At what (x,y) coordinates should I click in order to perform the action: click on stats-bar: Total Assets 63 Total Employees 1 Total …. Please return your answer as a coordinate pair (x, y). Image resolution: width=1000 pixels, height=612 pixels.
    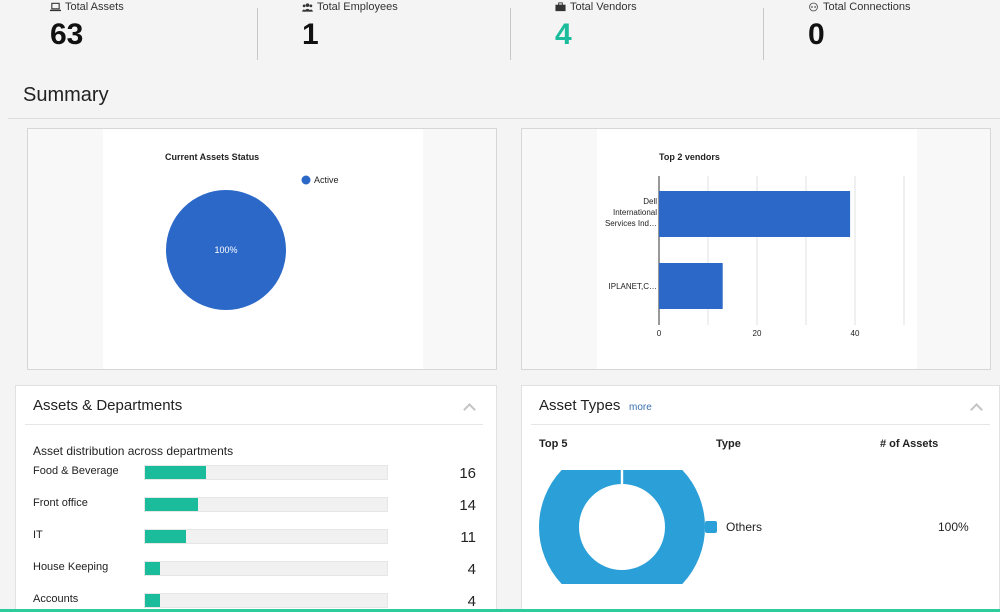
    Looking at the image, I should click on (500, 35).